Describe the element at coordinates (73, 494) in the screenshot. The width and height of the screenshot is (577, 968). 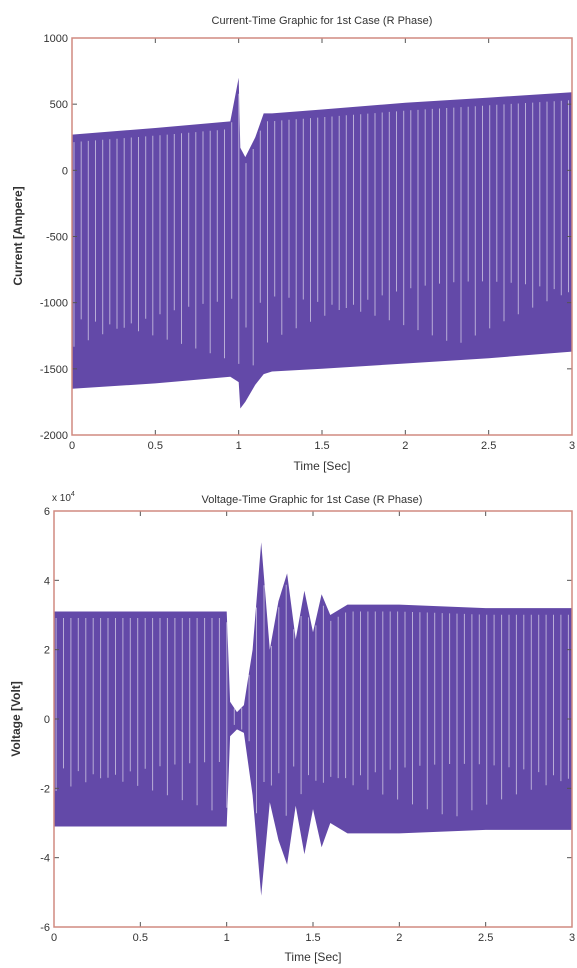
I see `voltage-y-multiplier-exponent: 4` at that location.